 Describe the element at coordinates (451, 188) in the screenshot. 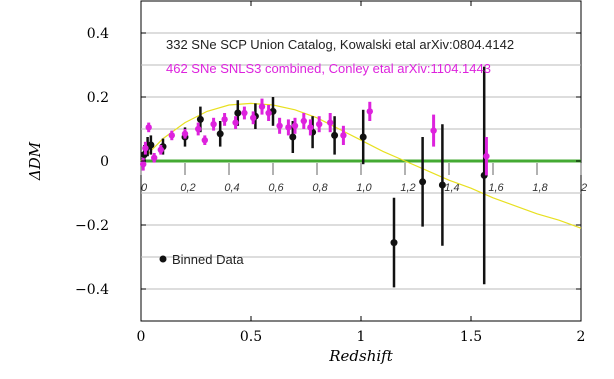

I see `inner-x-tick-label: 1,4` at that location.